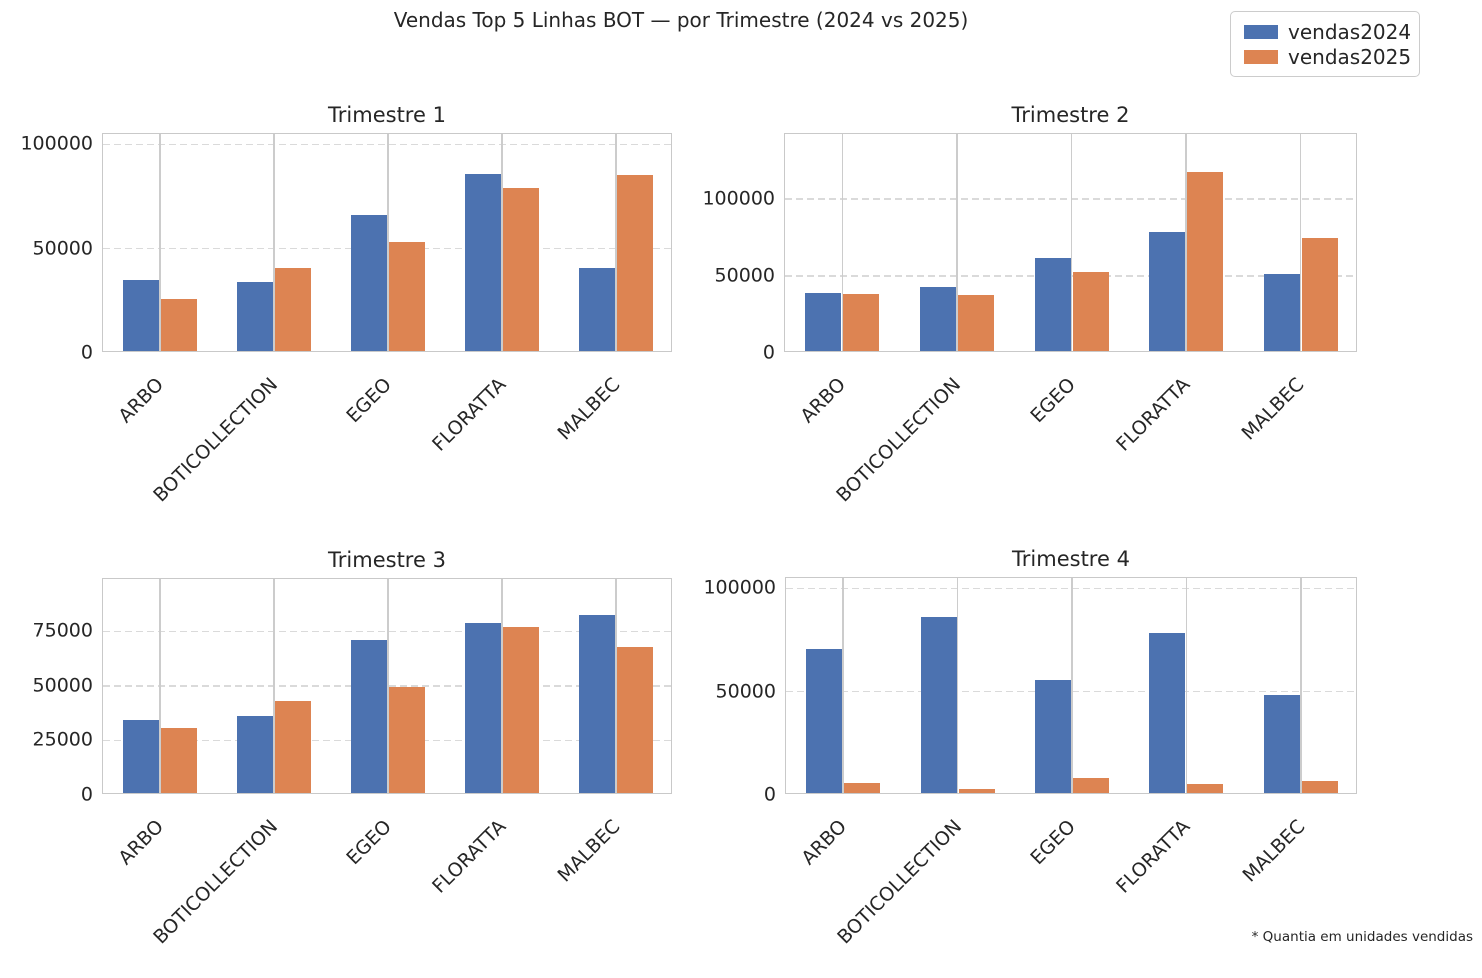  What do you see at coordinates (1261, 56) in the screenshot?
I see `legend-swatch-vendas2025` at bounding box center [1261, 56].